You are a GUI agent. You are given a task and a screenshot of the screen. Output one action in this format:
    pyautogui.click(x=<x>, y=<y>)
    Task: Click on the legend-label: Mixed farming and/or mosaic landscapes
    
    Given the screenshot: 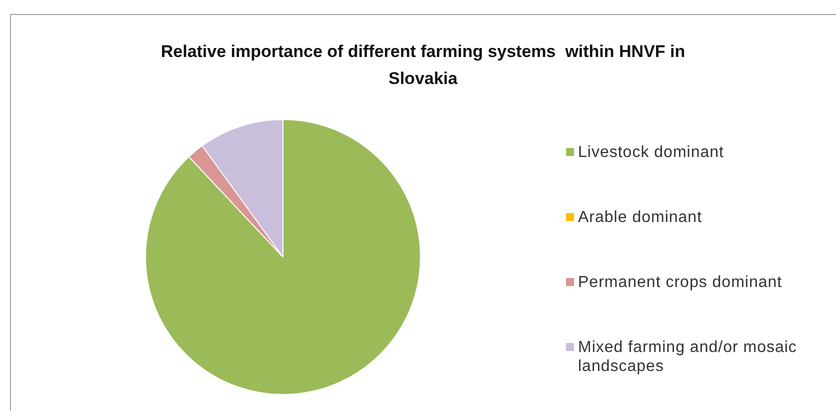 What is the action you would take?
    pyautogui.click(x=688, y=357)
    